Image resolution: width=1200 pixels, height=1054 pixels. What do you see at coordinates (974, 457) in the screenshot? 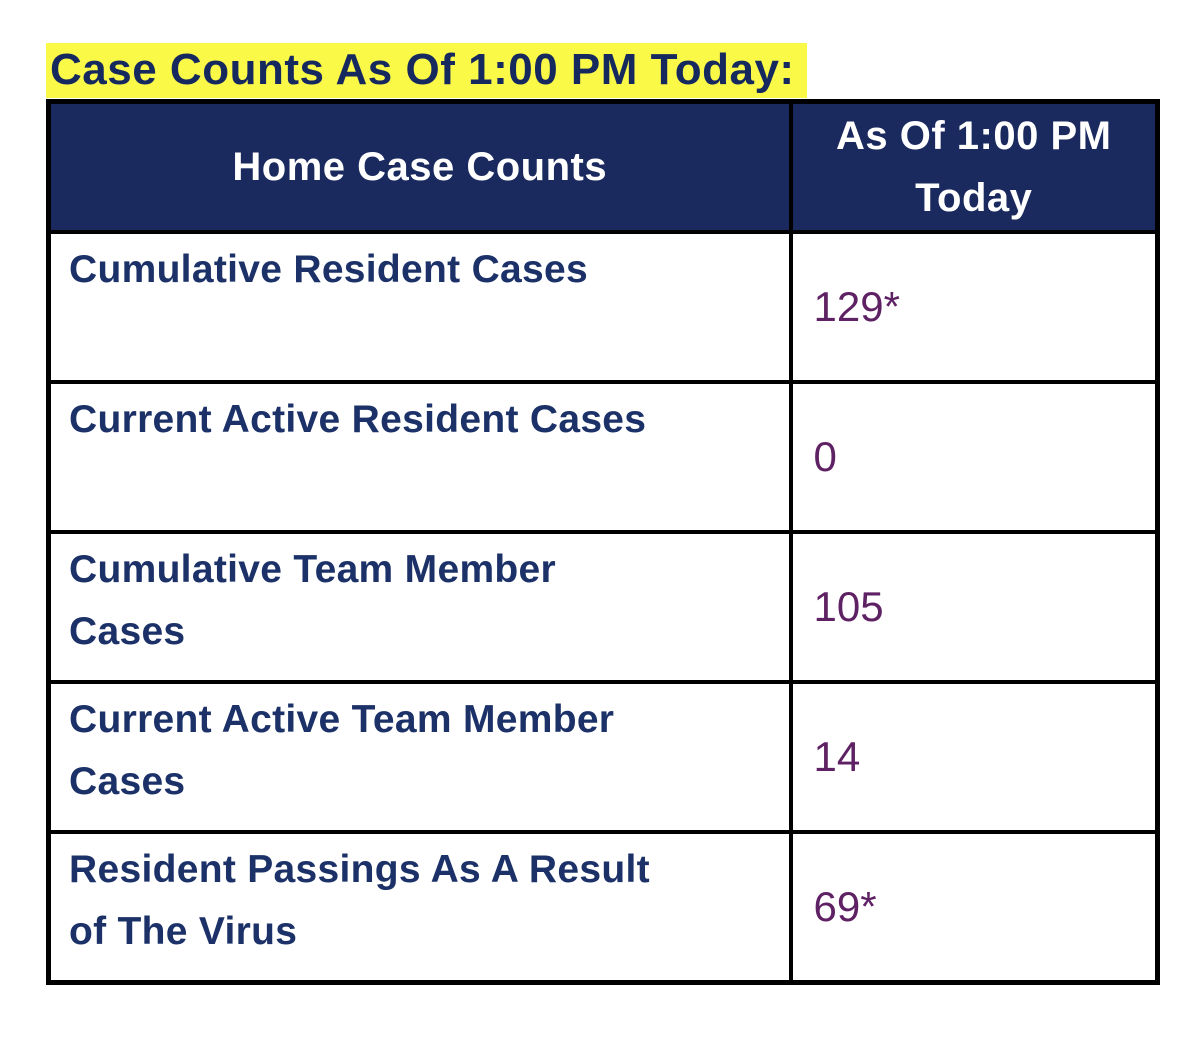
I see `row-value-current-active-resident-cases: 0` at bounding box center [974, 457].